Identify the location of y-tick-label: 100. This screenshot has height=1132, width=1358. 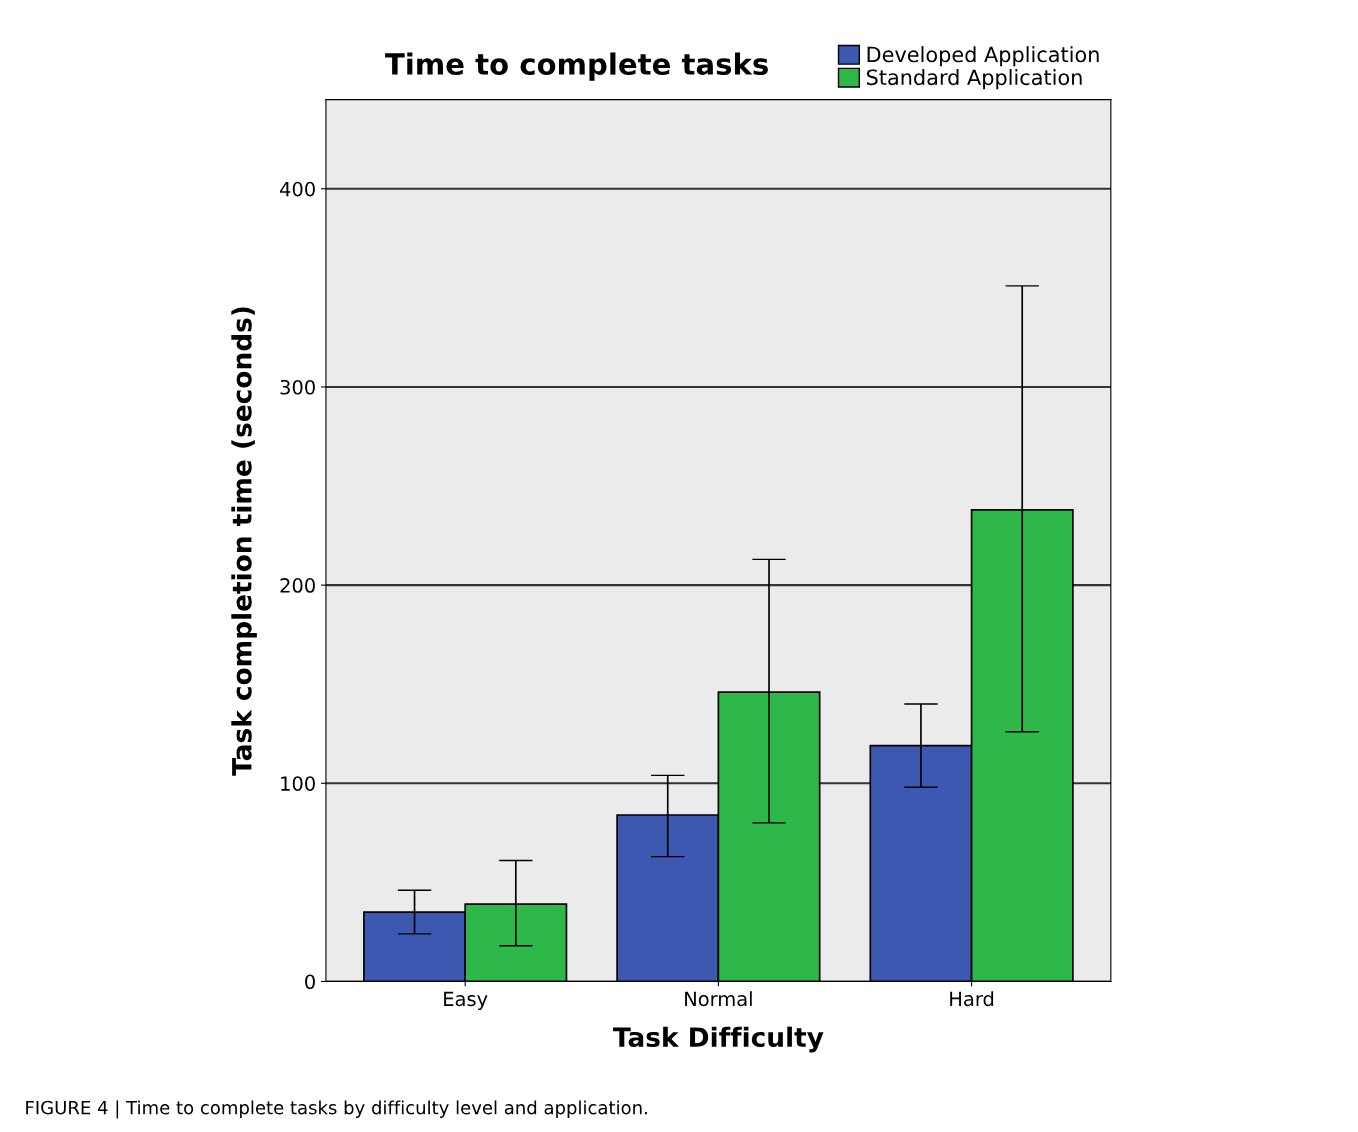
(298, 783).